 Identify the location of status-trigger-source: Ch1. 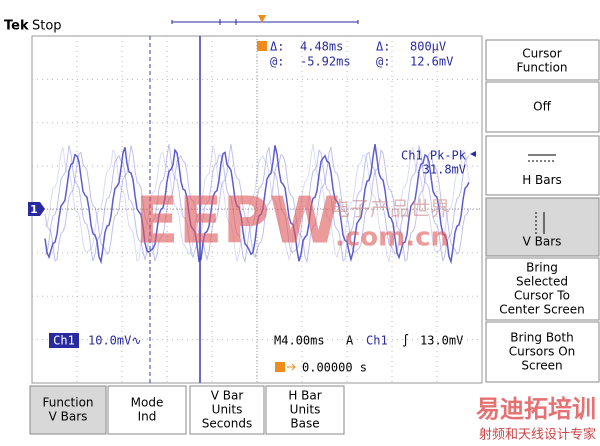
(377, 341).